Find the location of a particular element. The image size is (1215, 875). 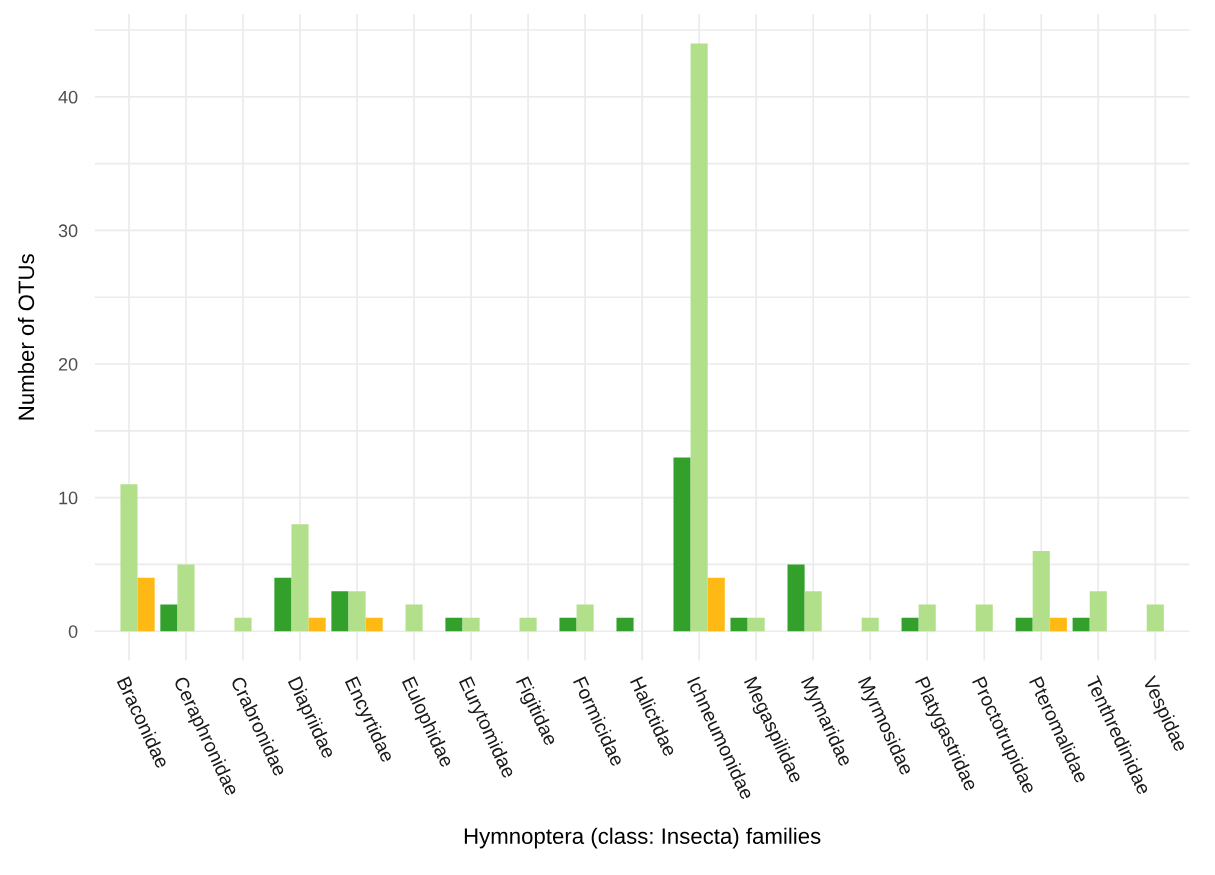

x-axis-title: Hymnoptera (class: Insecta) families is located at coordinates (642, 838).